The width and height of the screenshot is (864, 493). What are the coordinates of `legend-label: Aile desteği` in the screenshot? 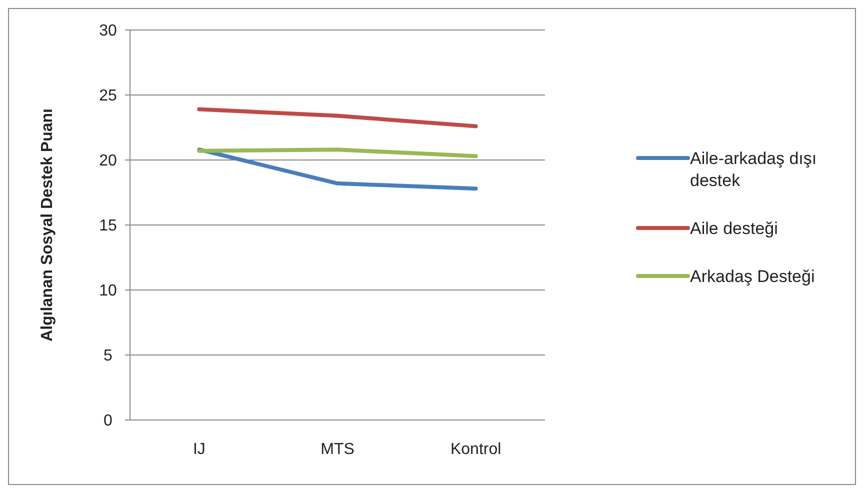 It's located at (734, 228).